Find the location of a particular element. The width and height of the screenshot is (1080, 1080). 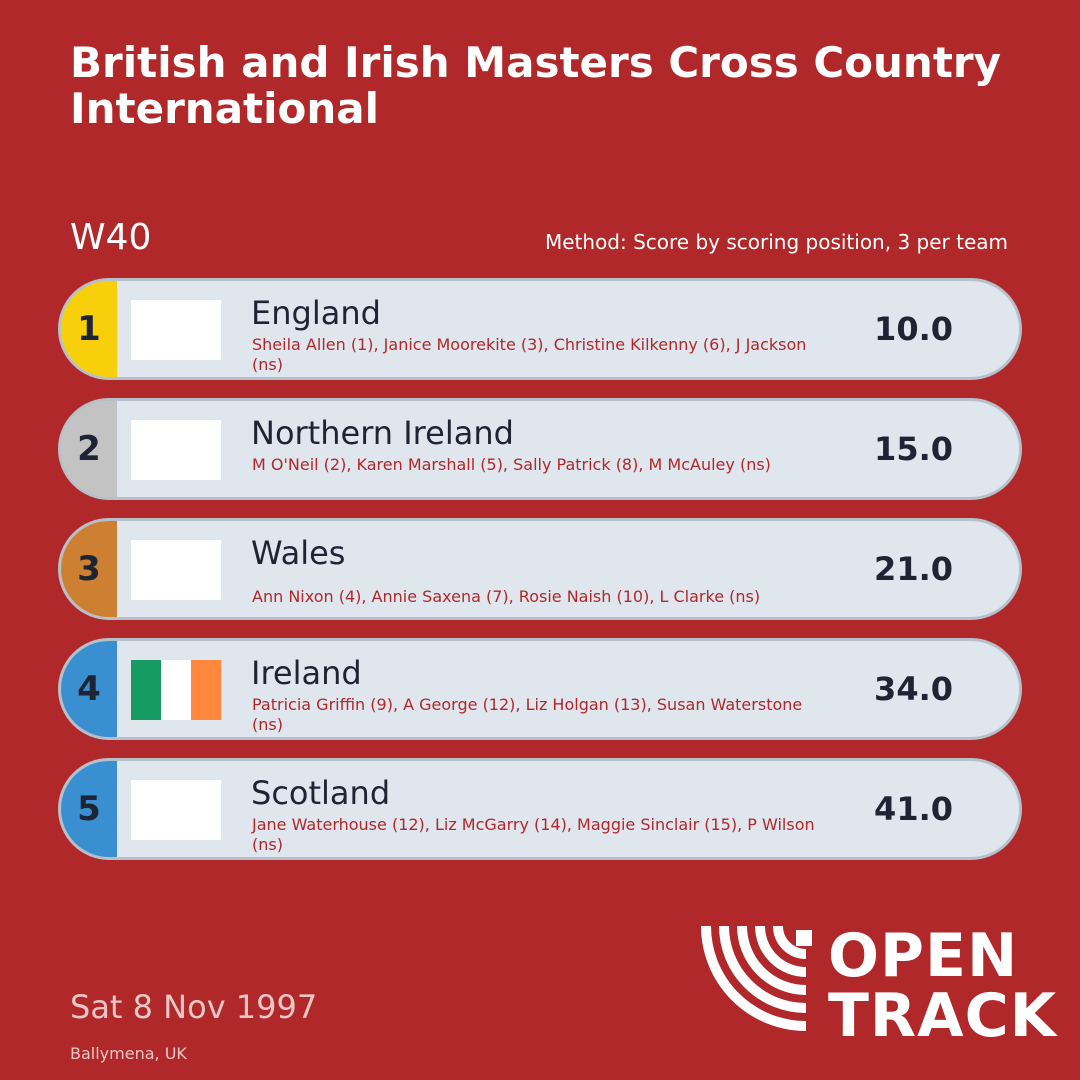

rank-badge: 2 is located at coordinates (89, 449).